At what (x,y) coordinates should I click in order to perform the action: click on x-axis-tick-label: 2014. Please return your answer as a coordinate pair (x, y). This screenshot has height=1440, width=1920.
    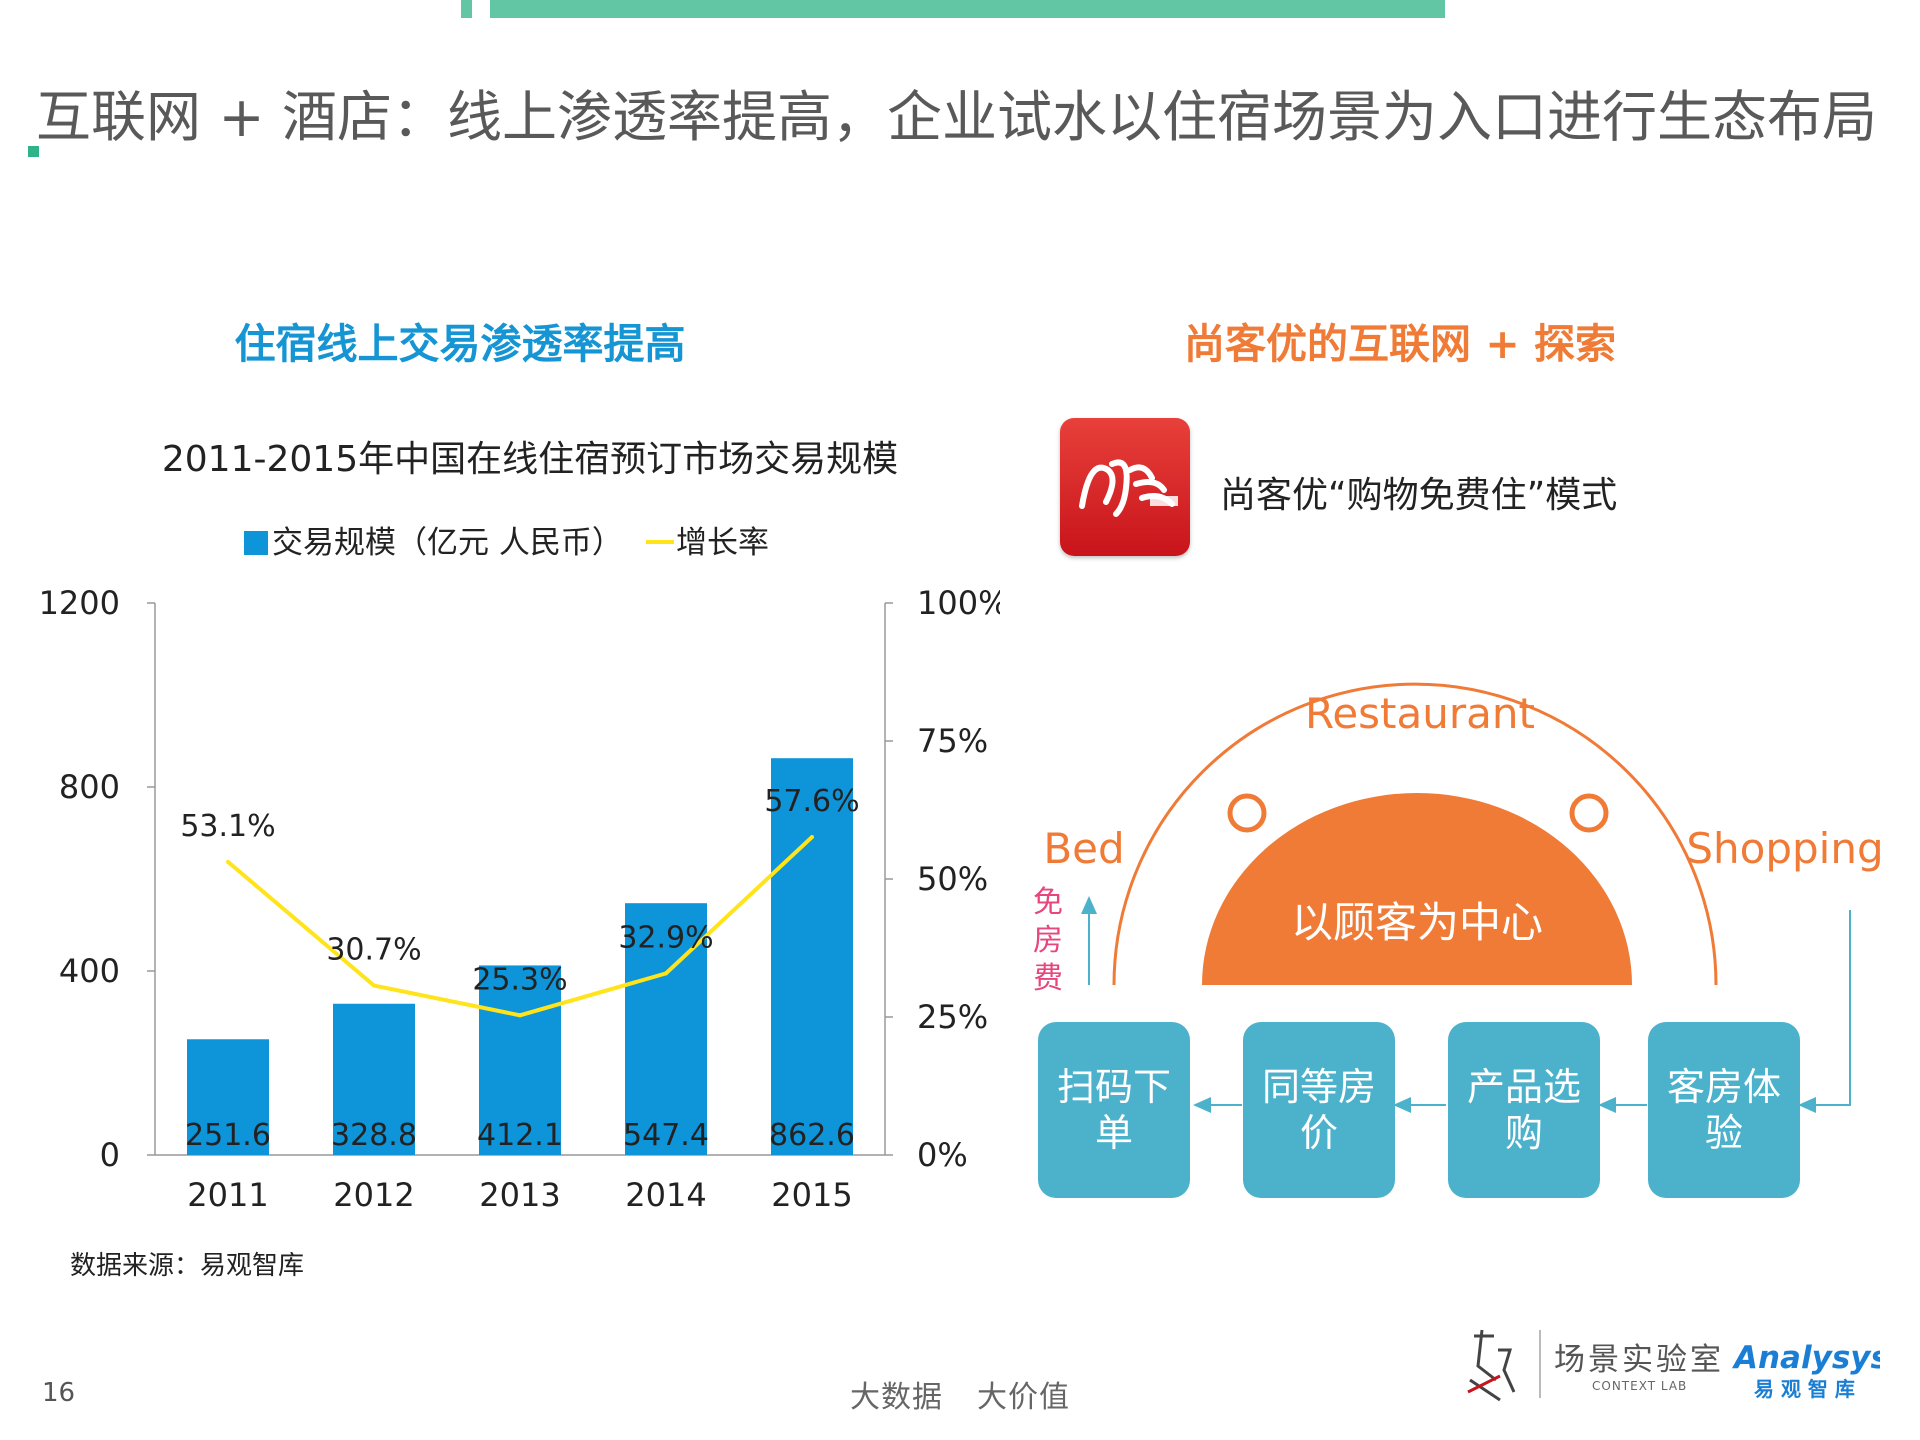
    Looking at the image, I should click on (665, 1195).